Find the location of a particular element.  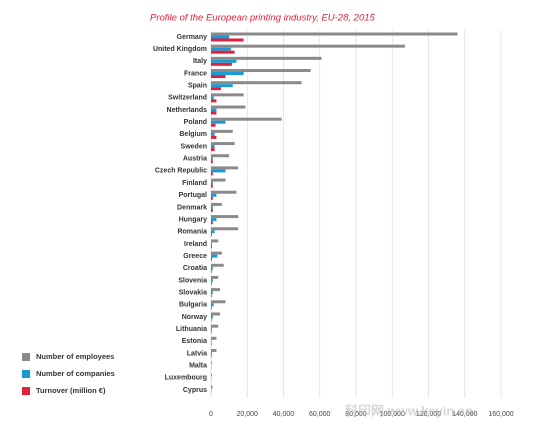

legend-label: Turnover (million €) is located at coordinates (71, 390).